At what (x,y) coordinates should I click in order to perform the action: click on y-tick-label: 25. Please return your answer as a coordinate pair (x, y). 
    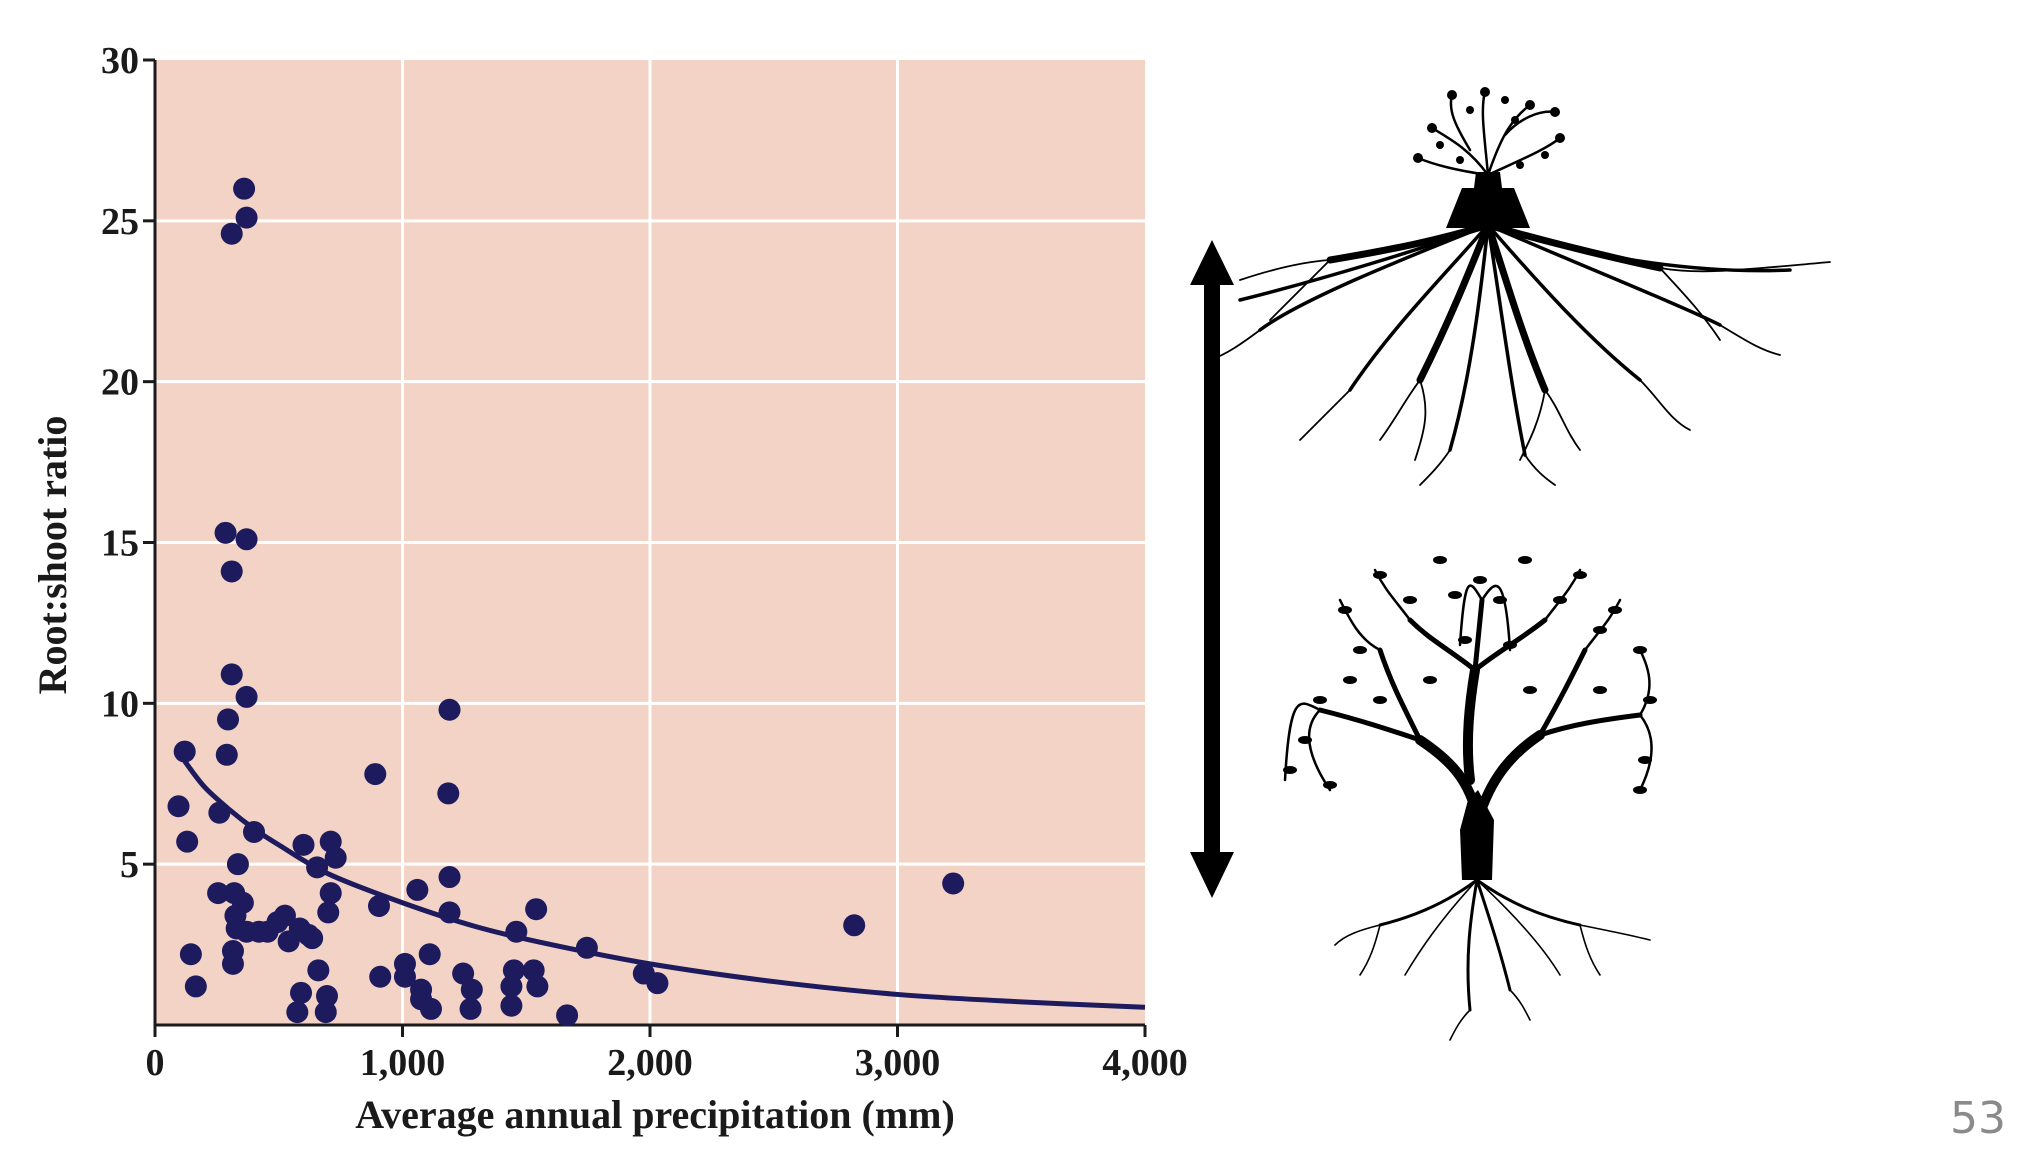
    Looking at the image, I should click on (120, 222).